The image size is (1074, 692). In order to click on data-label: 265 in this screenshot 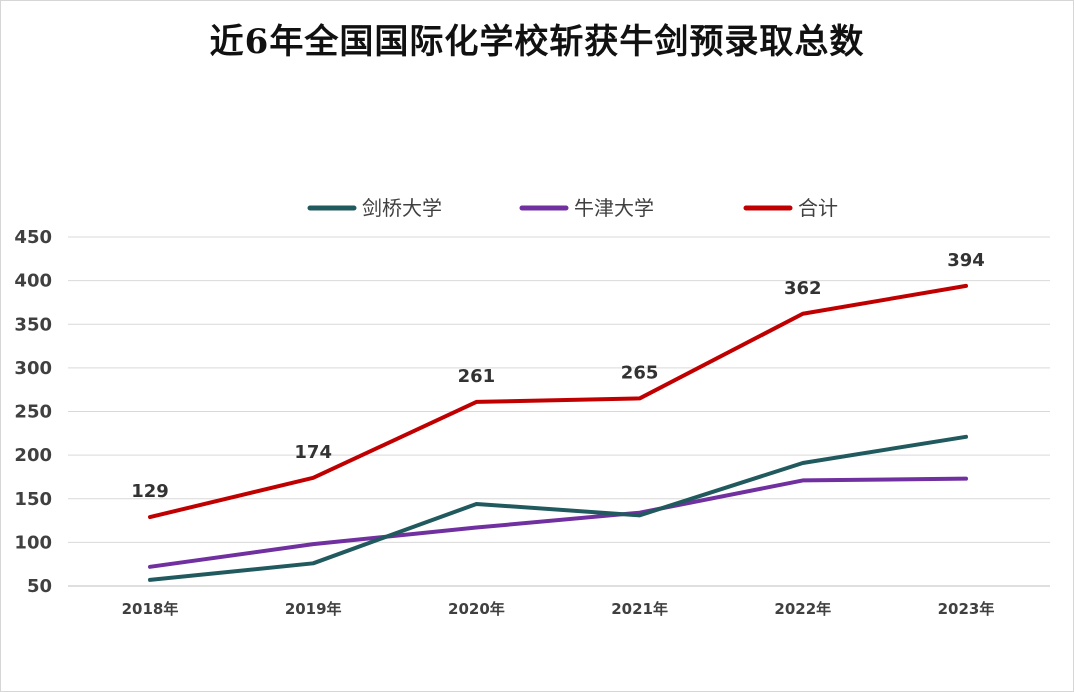, I will do `click(640, 372)`.